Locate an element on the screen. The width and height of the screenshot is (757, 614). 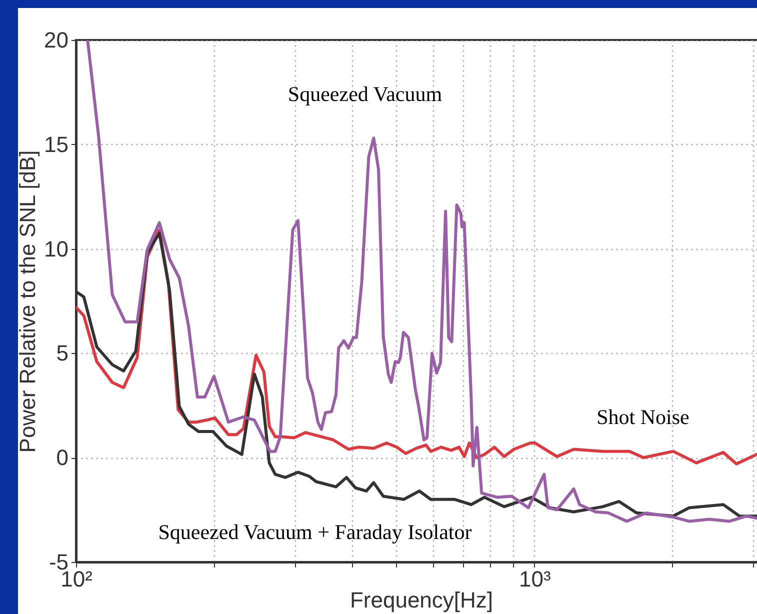
y-axis-title: Power Relative to the SNL [dB] is located at coordinates (27, 301).